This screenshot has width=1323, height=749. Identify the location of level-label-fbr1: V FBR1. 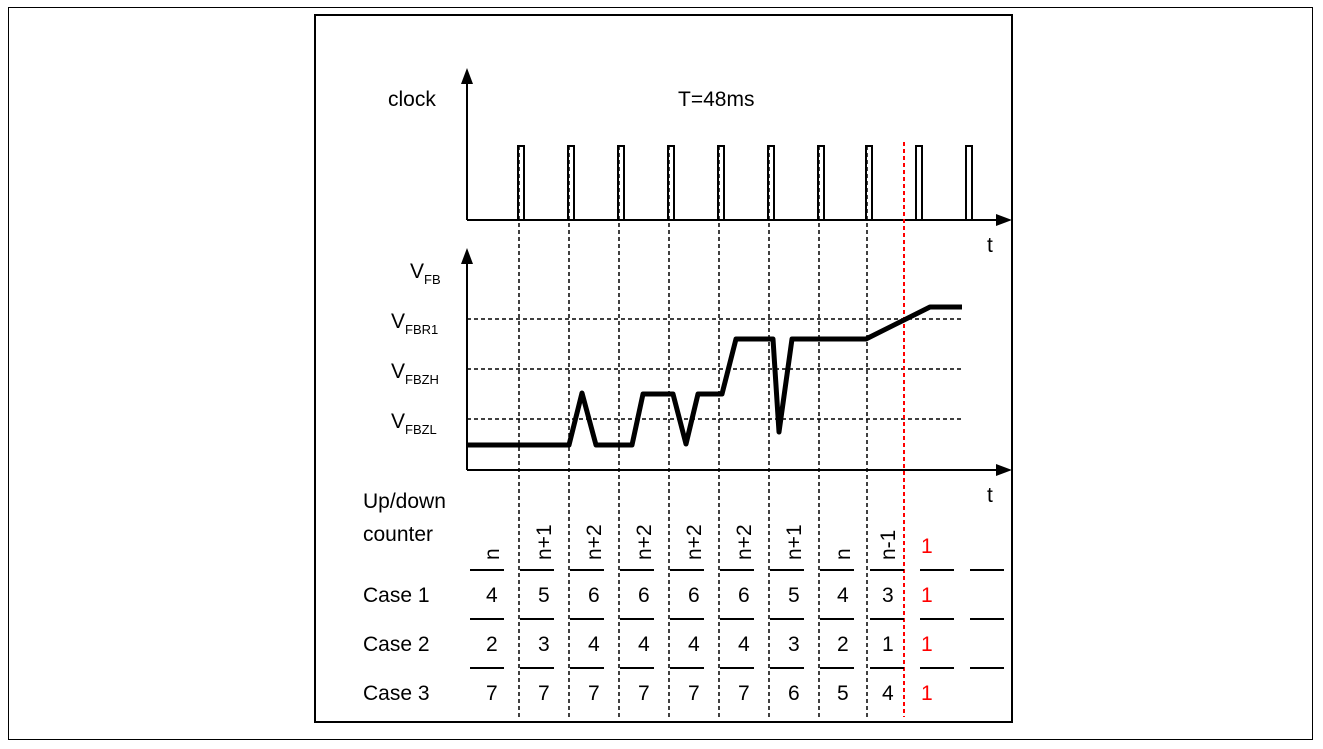
(414, 323).